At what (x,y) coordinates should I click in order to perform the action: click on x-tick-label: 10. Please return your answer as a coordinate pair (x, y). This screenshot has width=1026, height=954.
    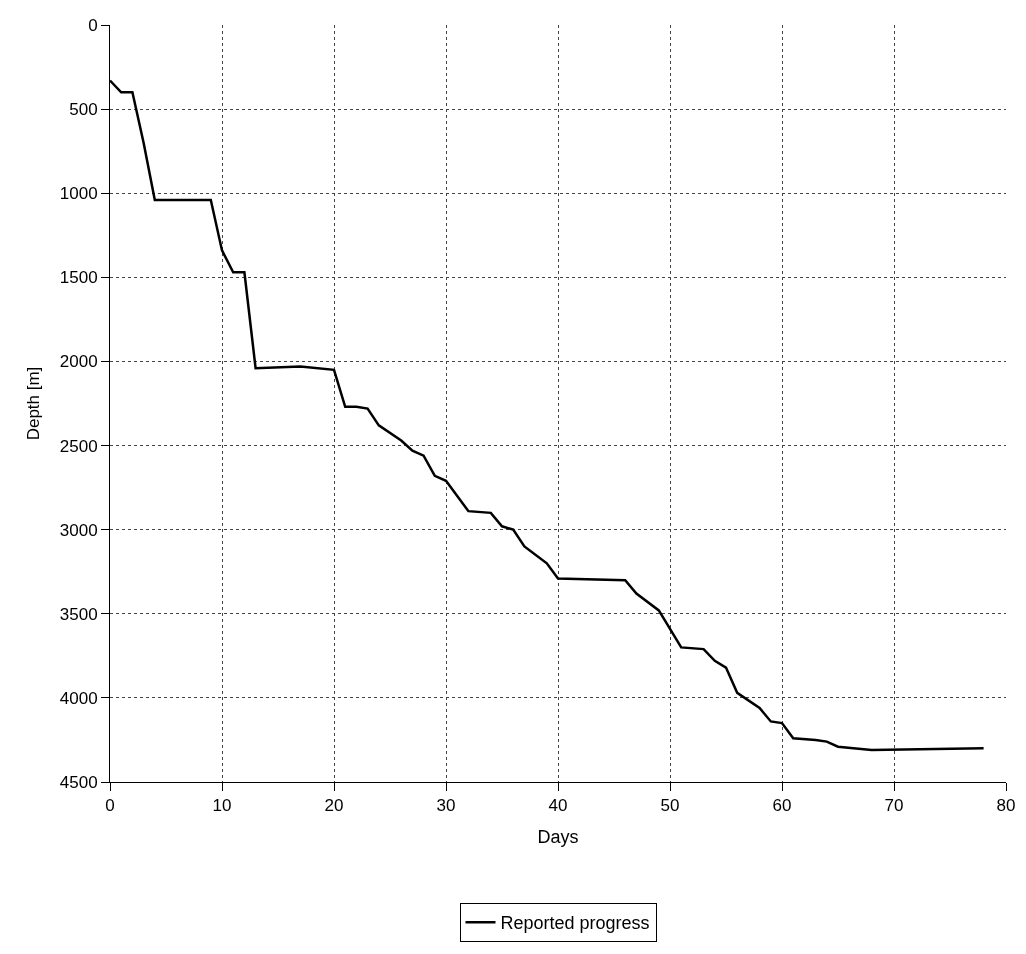
    Looking at the image, I should click on (222, 806).